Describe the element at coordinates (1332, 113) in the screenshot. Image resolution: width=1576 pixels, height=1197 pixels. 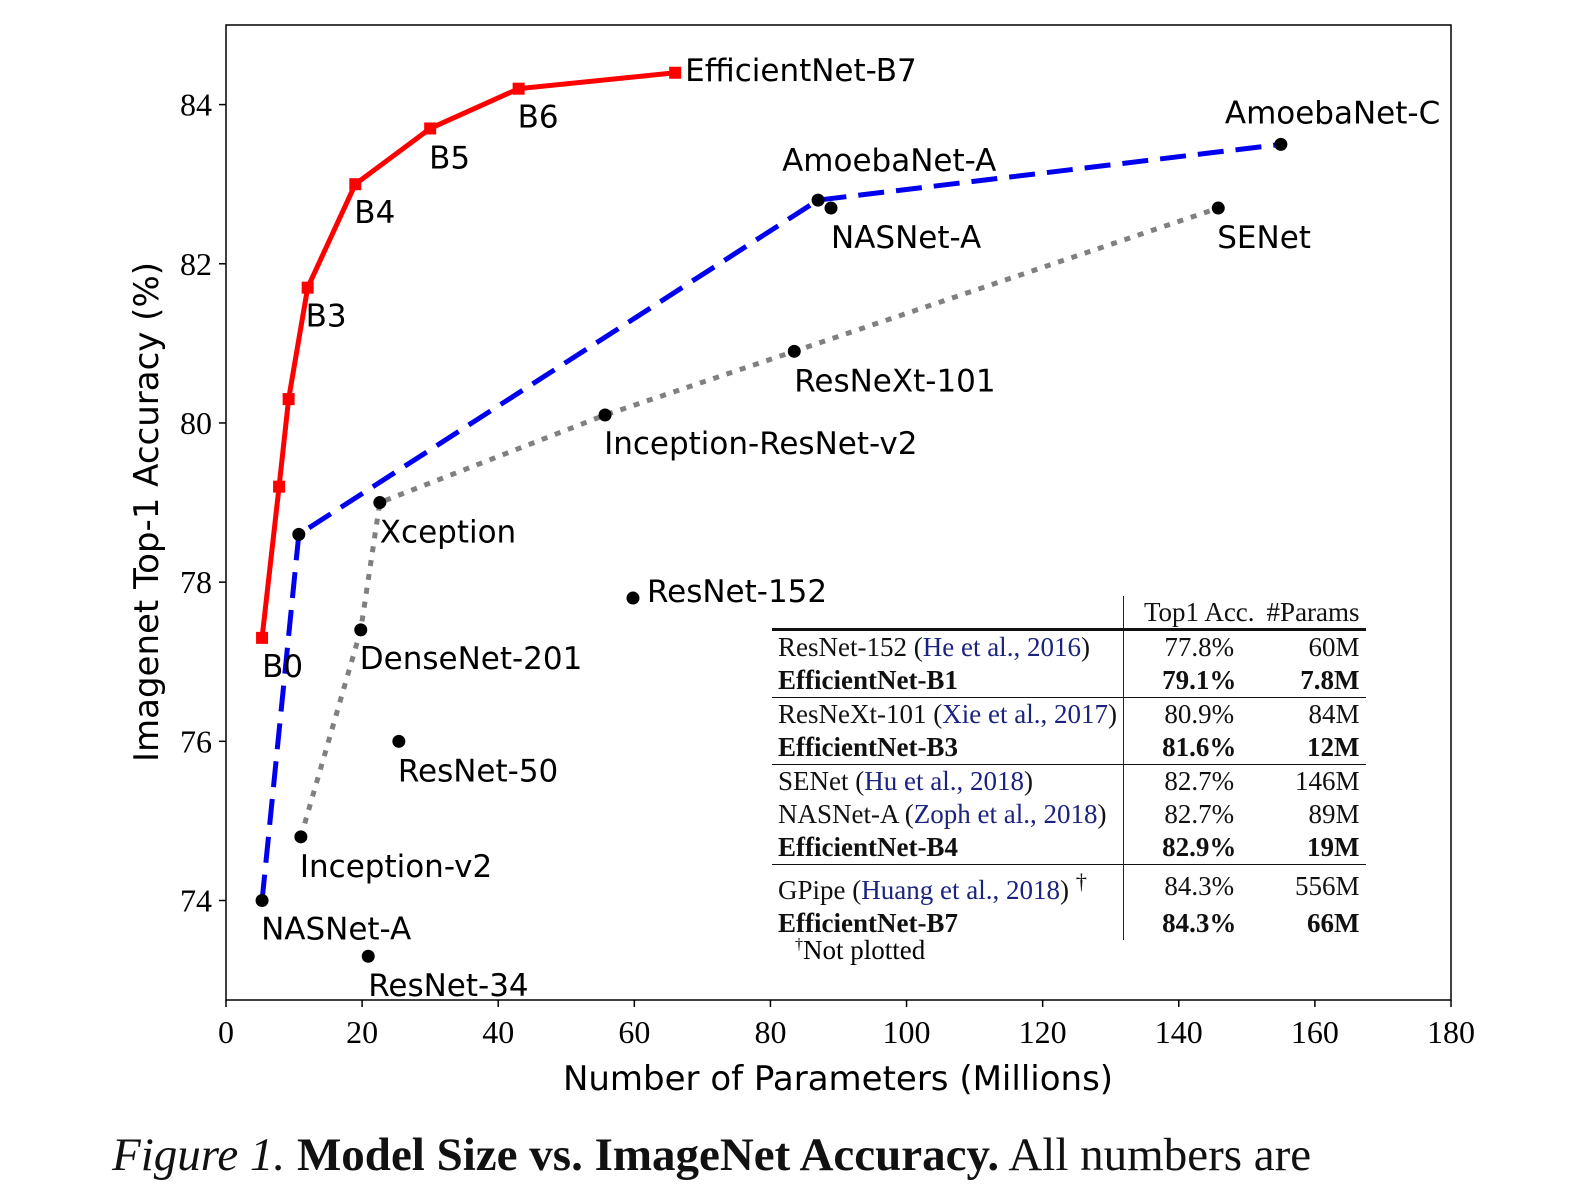
I see `point-label: AmoebaNet-C` at that location.